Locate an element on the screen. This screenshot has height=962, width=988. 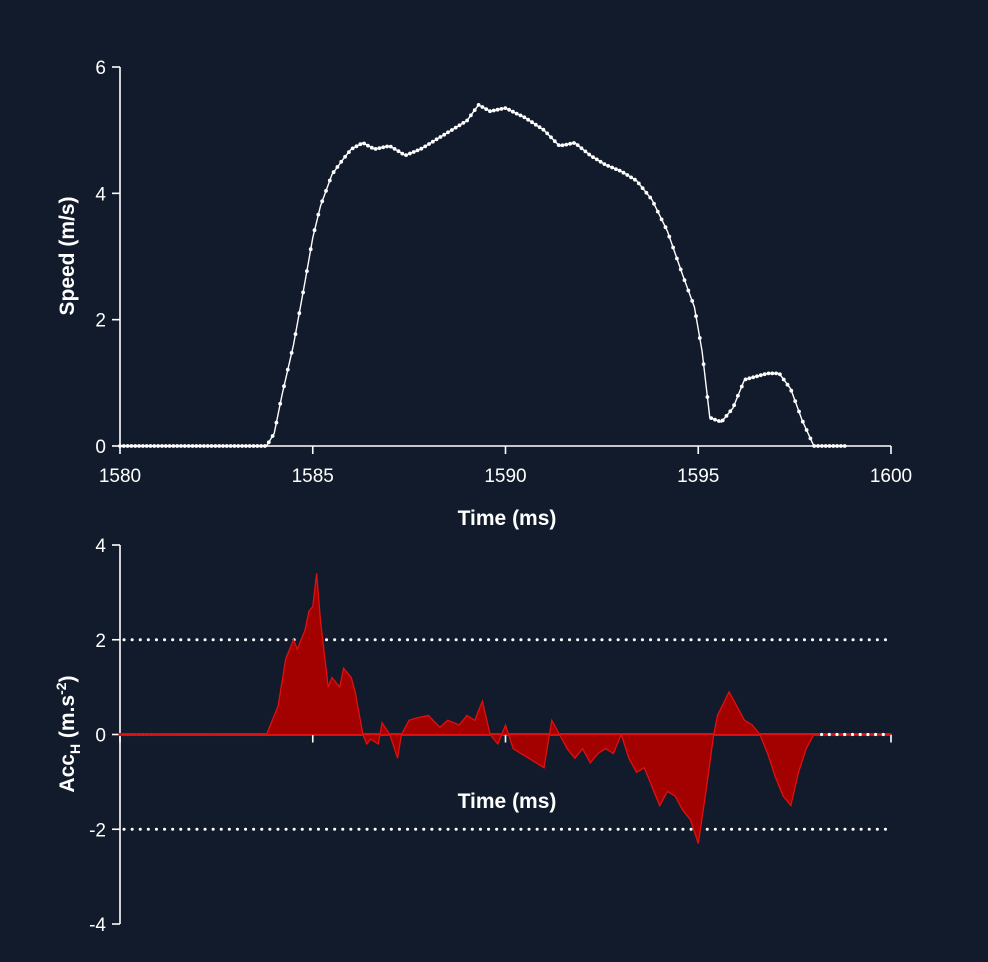
acc-y-tick-label: 4 is located at coordinates (100, 546).